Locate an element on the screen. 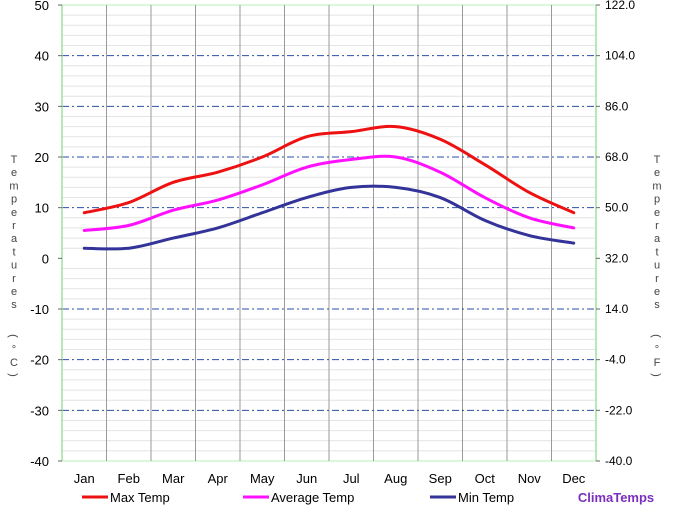  y-tick-label: 20 is located at coordinates (42, 157).